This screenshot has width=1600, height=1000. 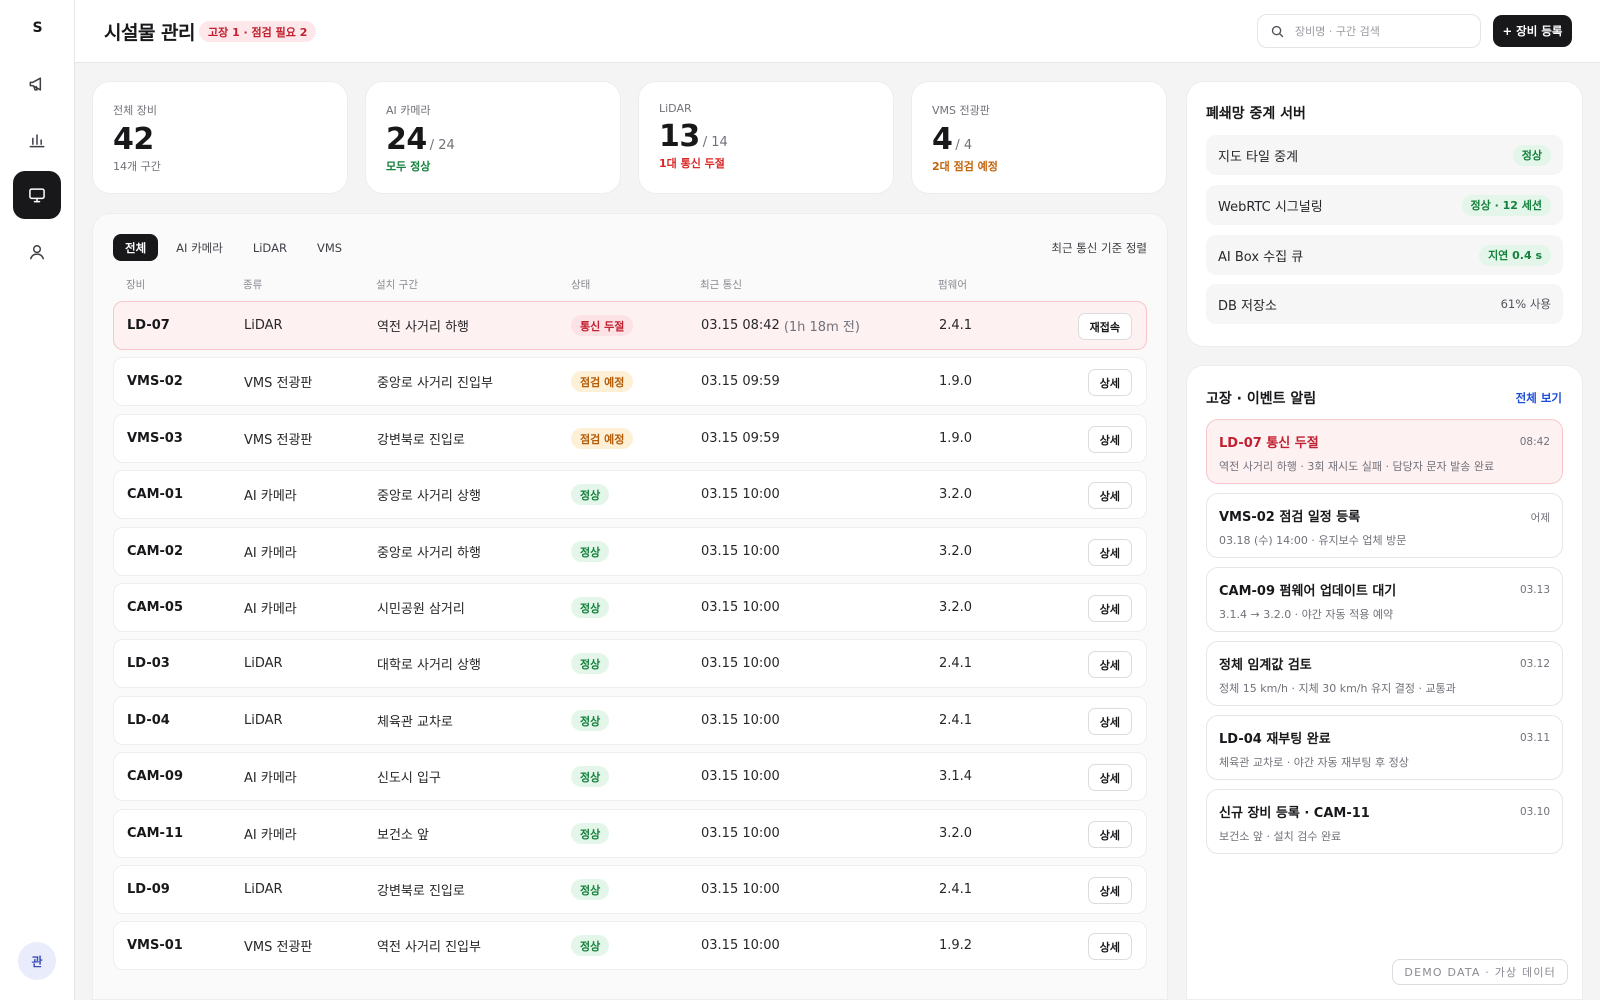 I want to click on kpi-total: / 14, so click(x=715, y=142).